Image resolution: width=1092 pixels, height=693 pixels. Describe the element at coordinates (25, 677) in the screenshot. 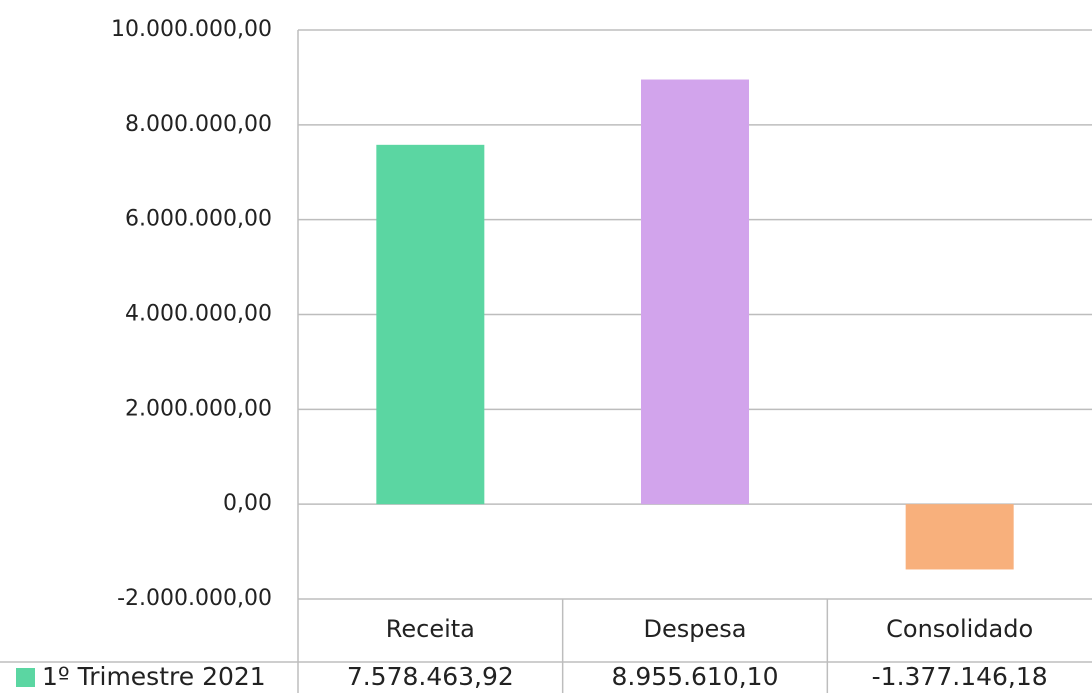

I see `legend-swatch` at that location.